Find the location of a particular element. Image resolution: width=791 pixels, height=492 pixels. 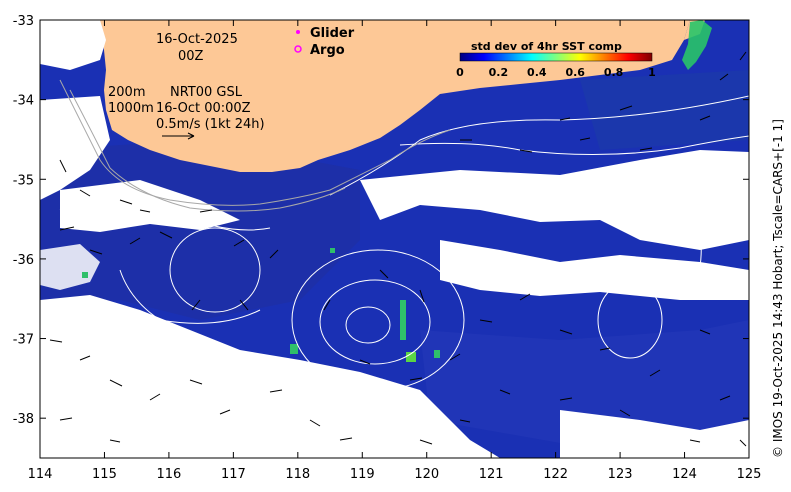

colorbar-tick-label: 0.6 is located at coordinates (575, 72).